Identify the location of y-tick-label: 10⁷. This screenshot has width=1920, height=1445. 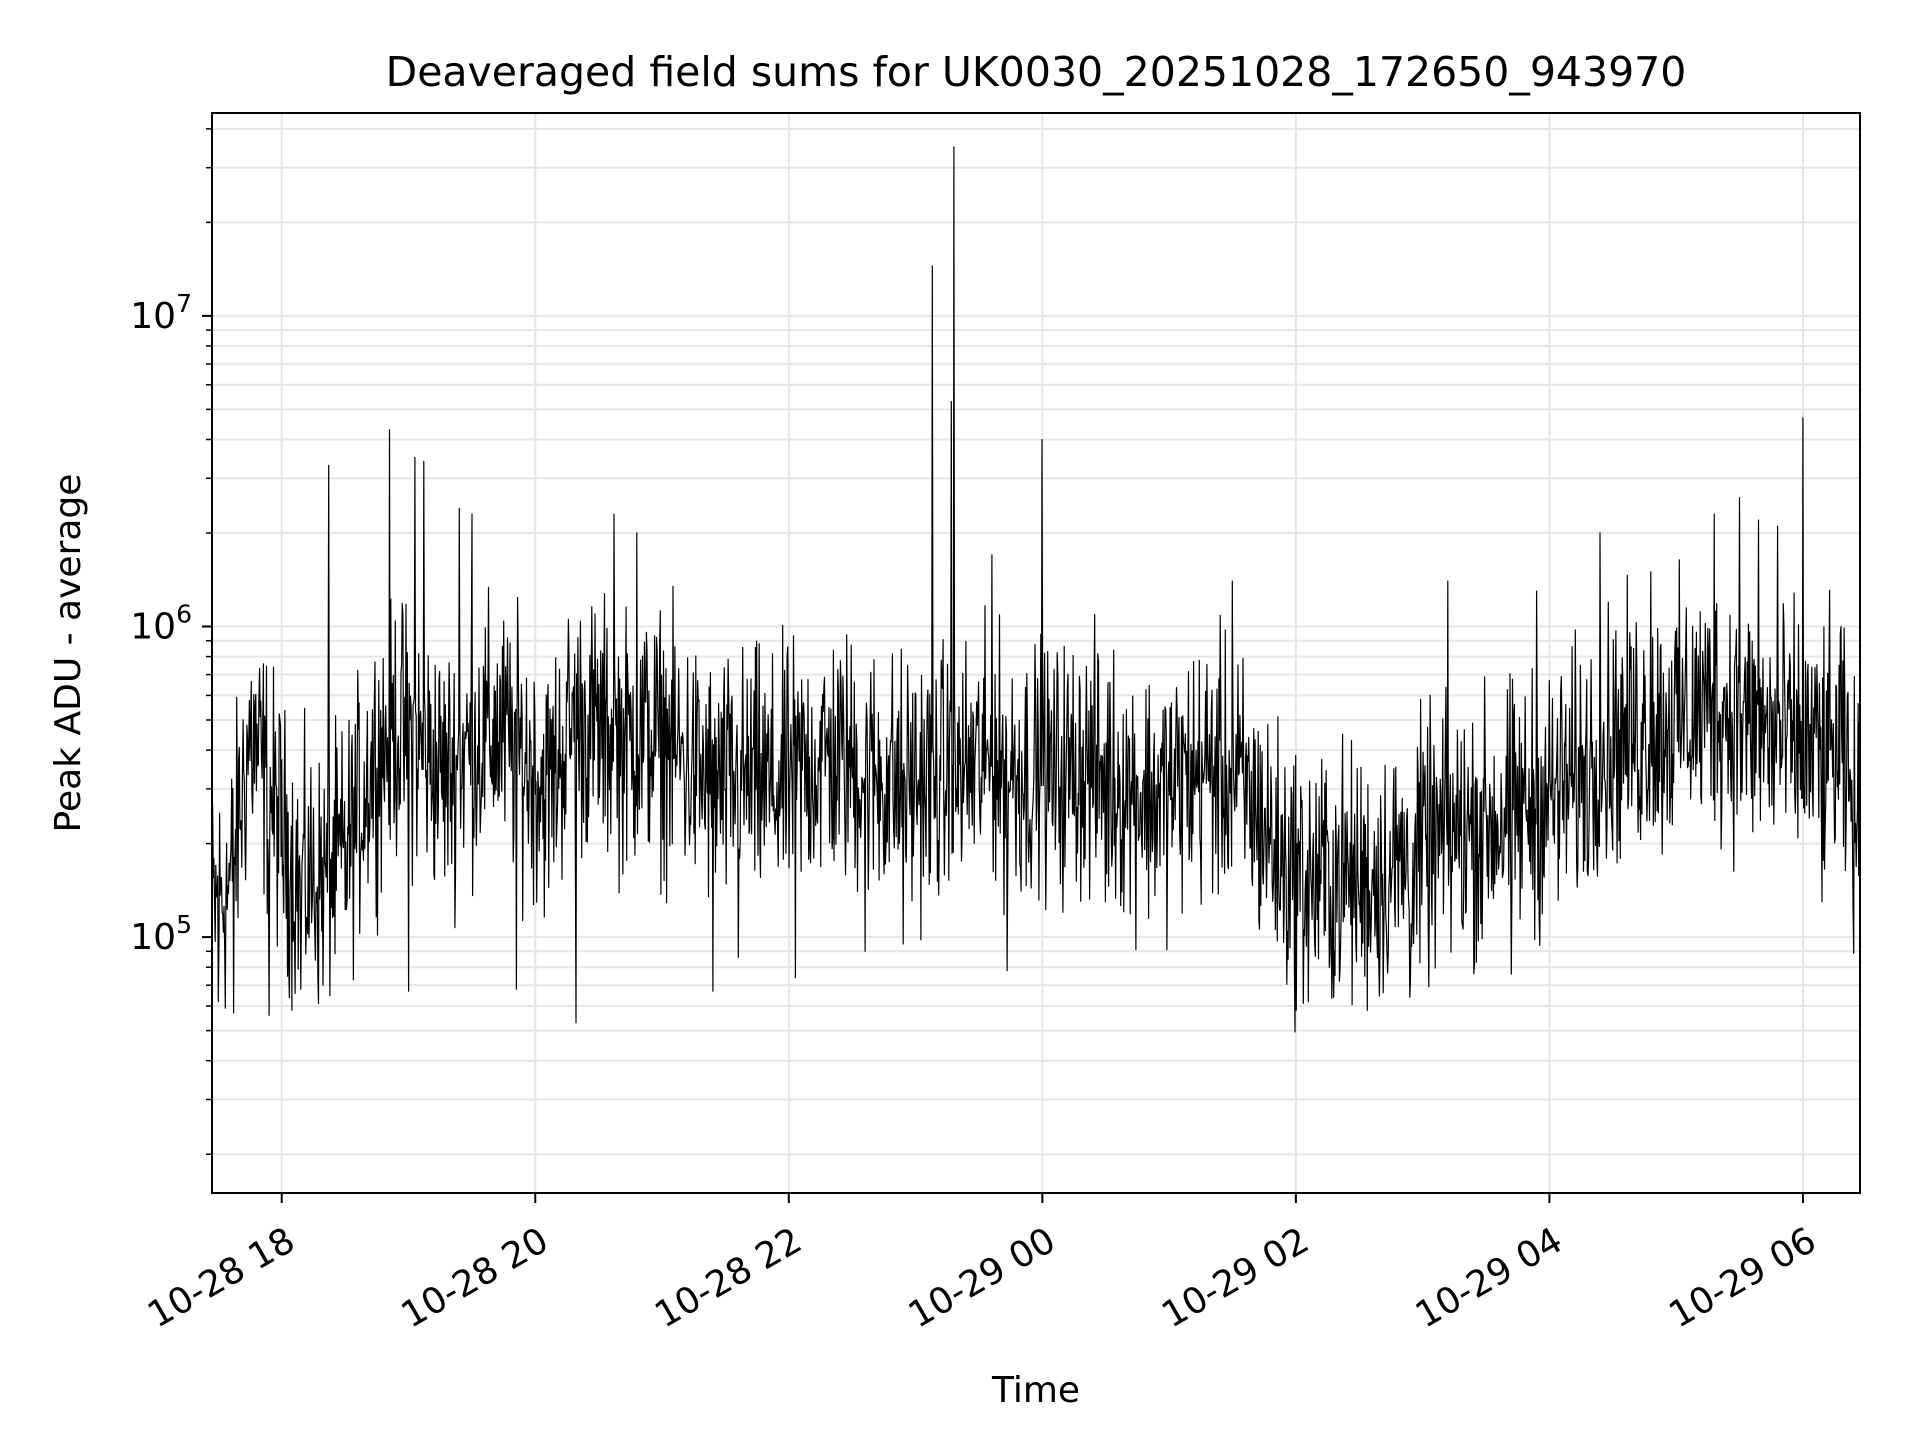
(161, 313).